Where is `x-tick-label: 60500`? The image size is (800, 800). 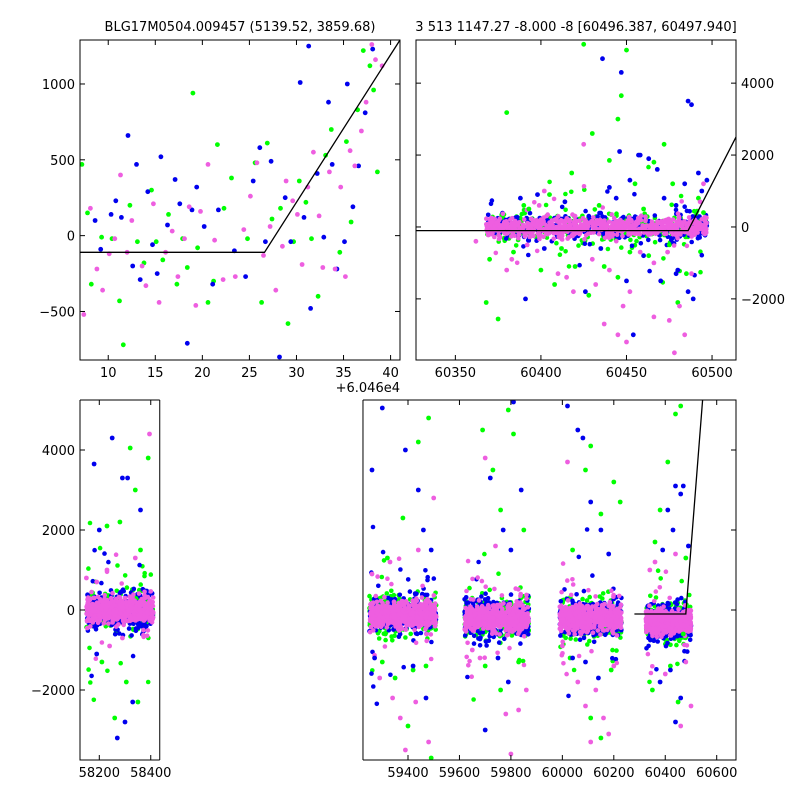
x-tick-label: 60500 is located at coordinates (711, 373).